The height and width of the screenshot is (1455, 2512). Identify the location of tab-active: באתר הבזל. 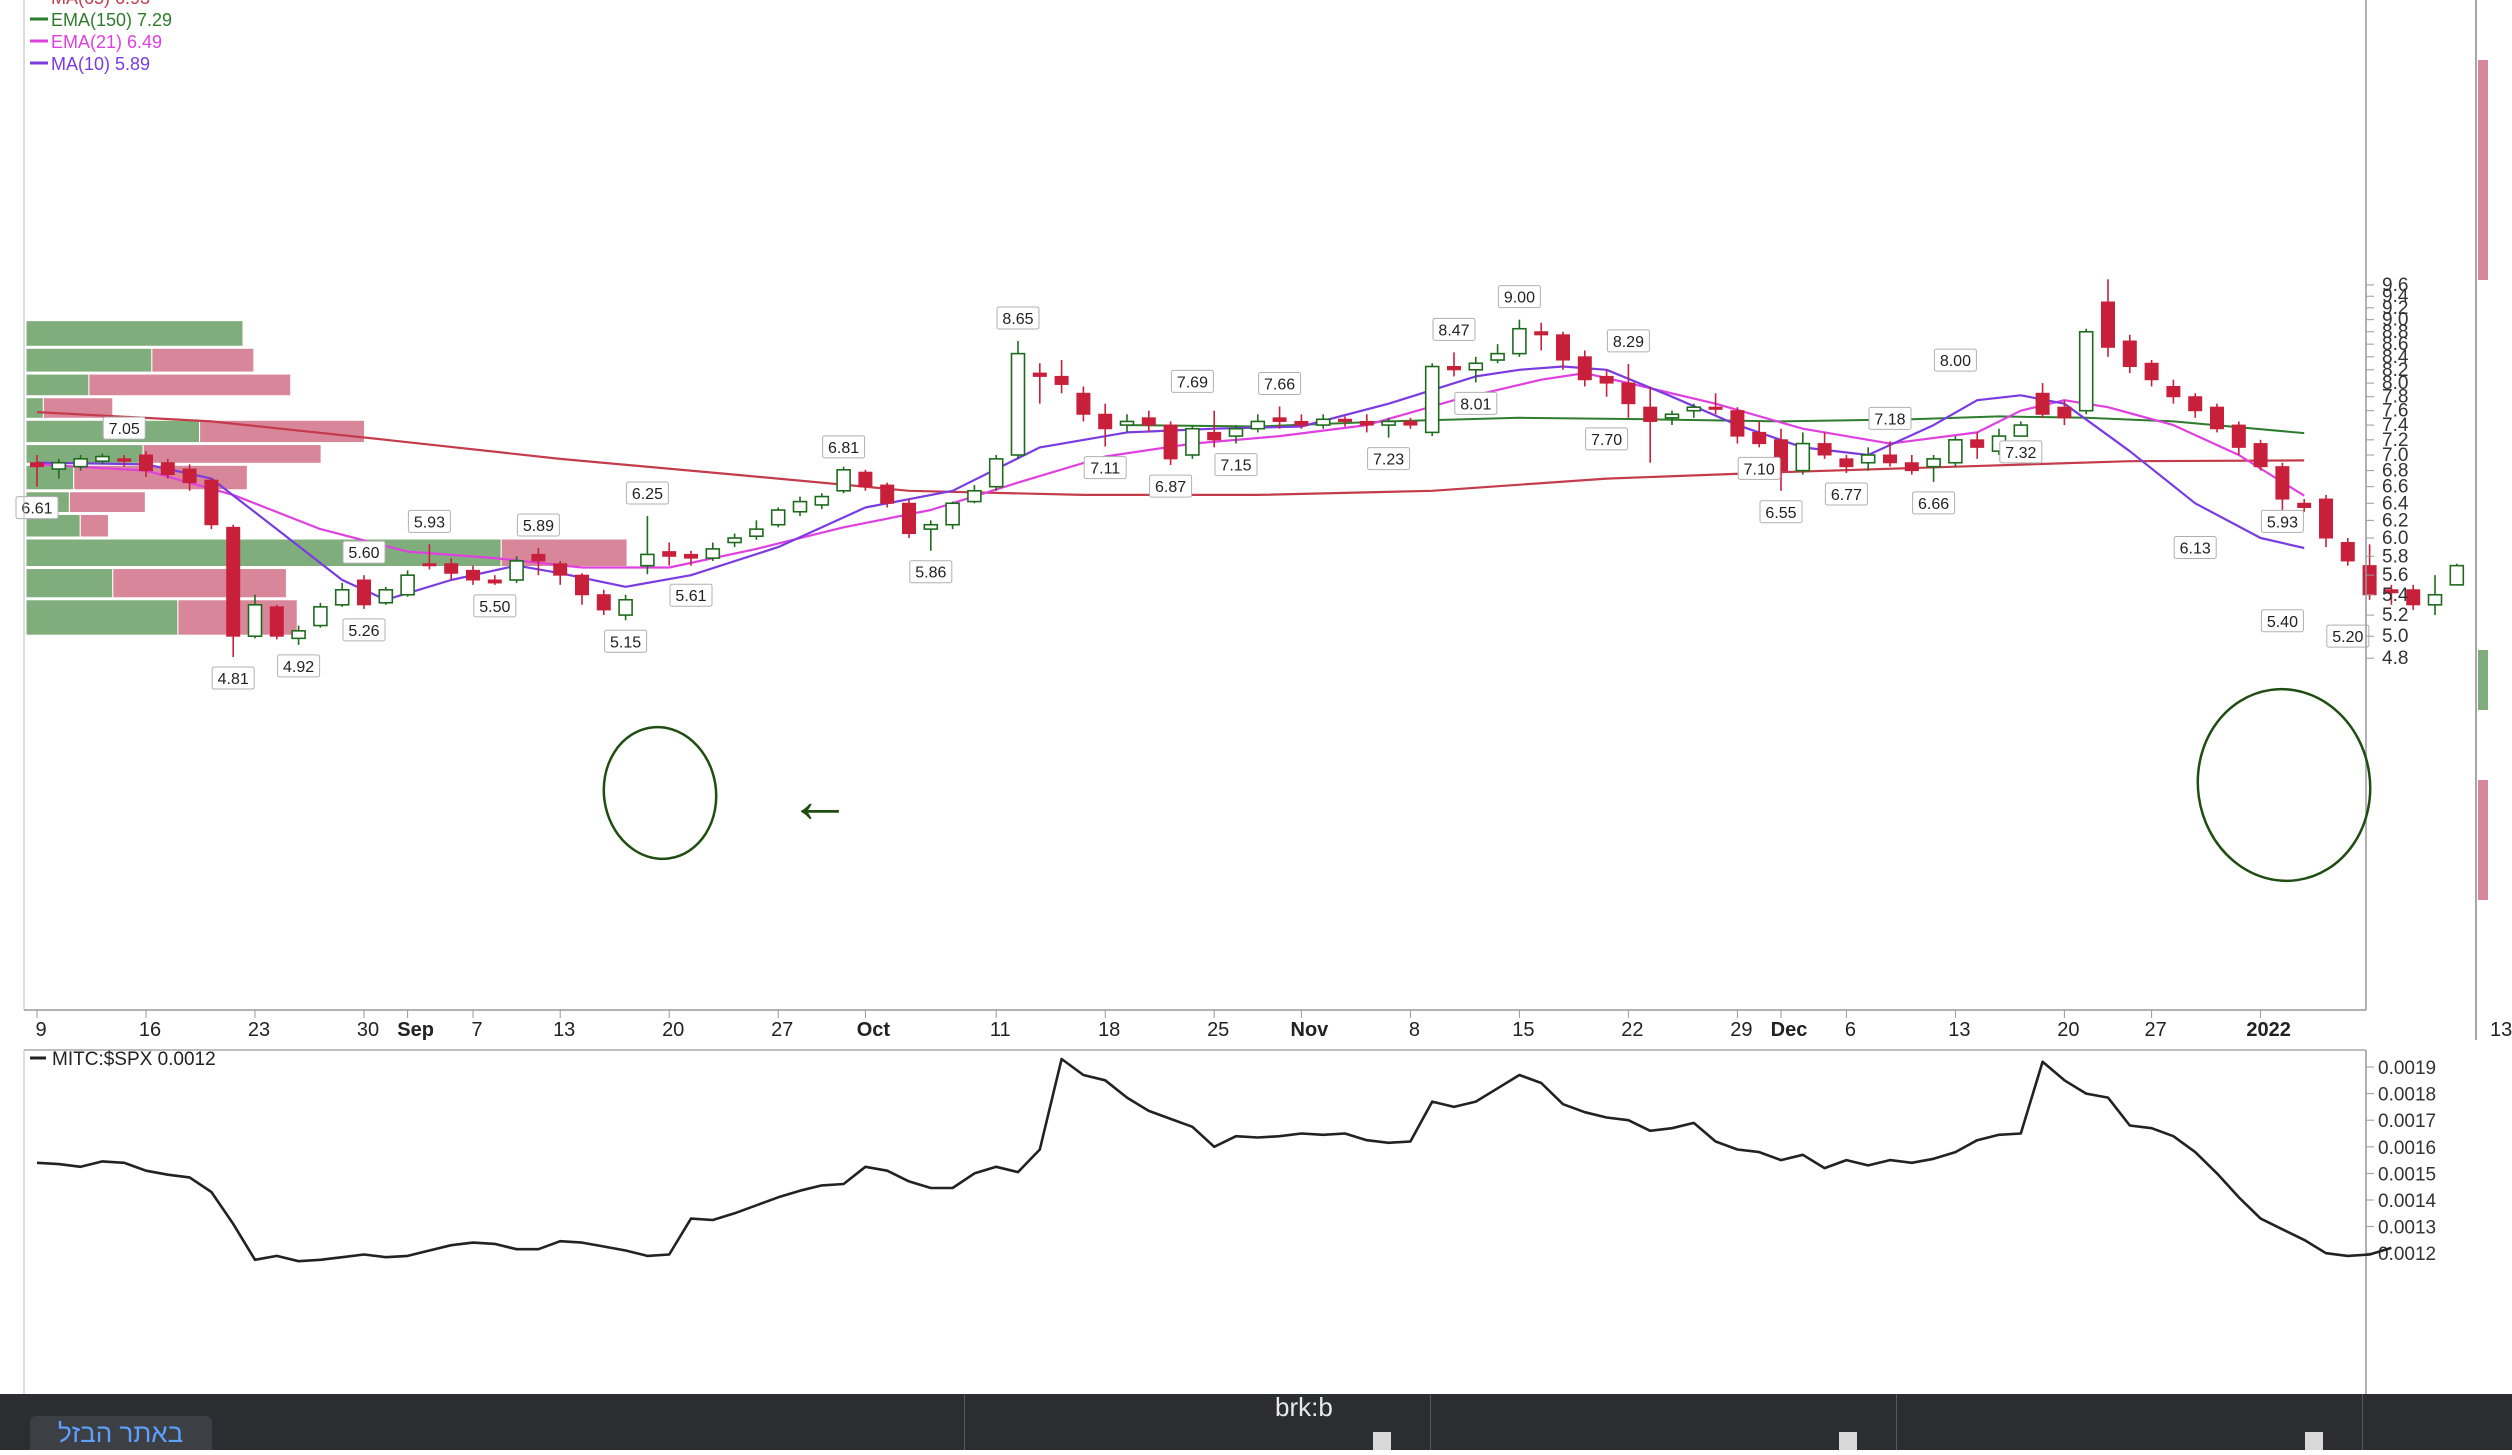
(121, 1433).